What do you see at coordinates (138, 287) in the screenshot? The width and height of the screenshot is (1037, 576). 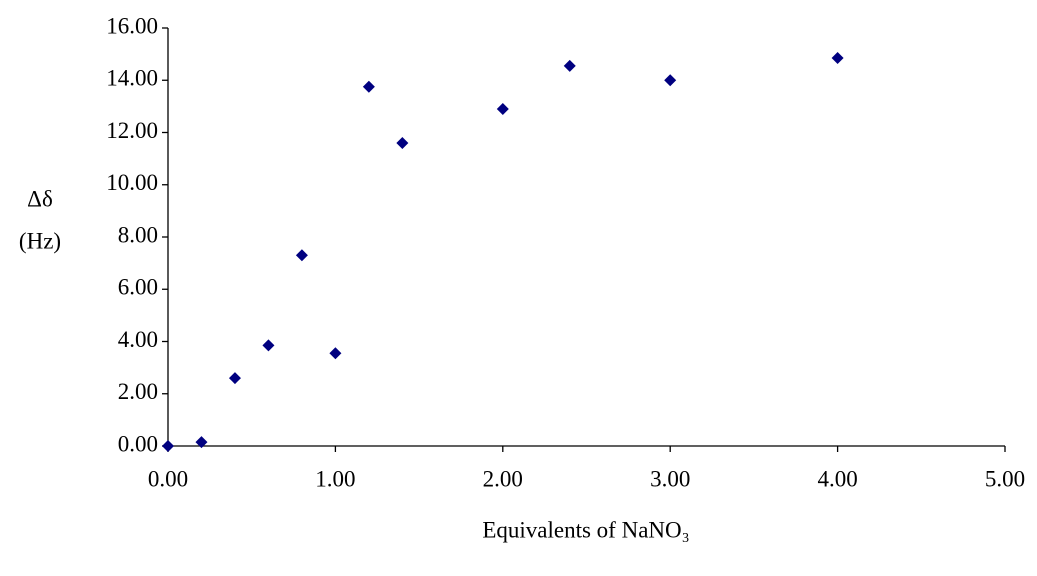 I see `y-tick-label: 6.00` at bounding box center [138, 287].